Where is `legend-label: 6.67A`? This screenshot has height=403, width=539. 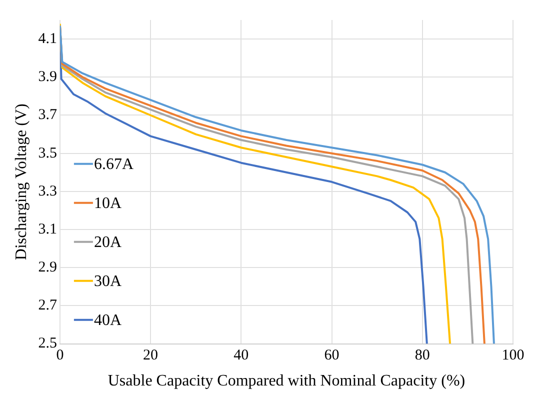 legend-label: 6.67A is located at coordinates (114, 165).